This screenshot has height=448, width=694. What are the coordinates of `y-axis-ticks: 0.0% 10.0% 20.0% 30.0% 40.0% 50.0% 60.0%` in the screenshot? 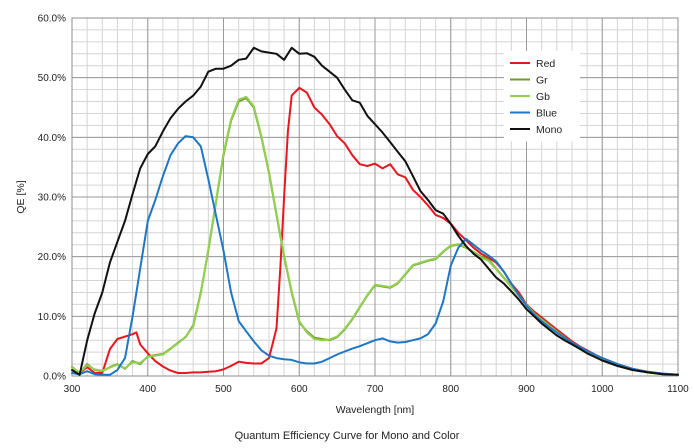 It's located at (52, 198).